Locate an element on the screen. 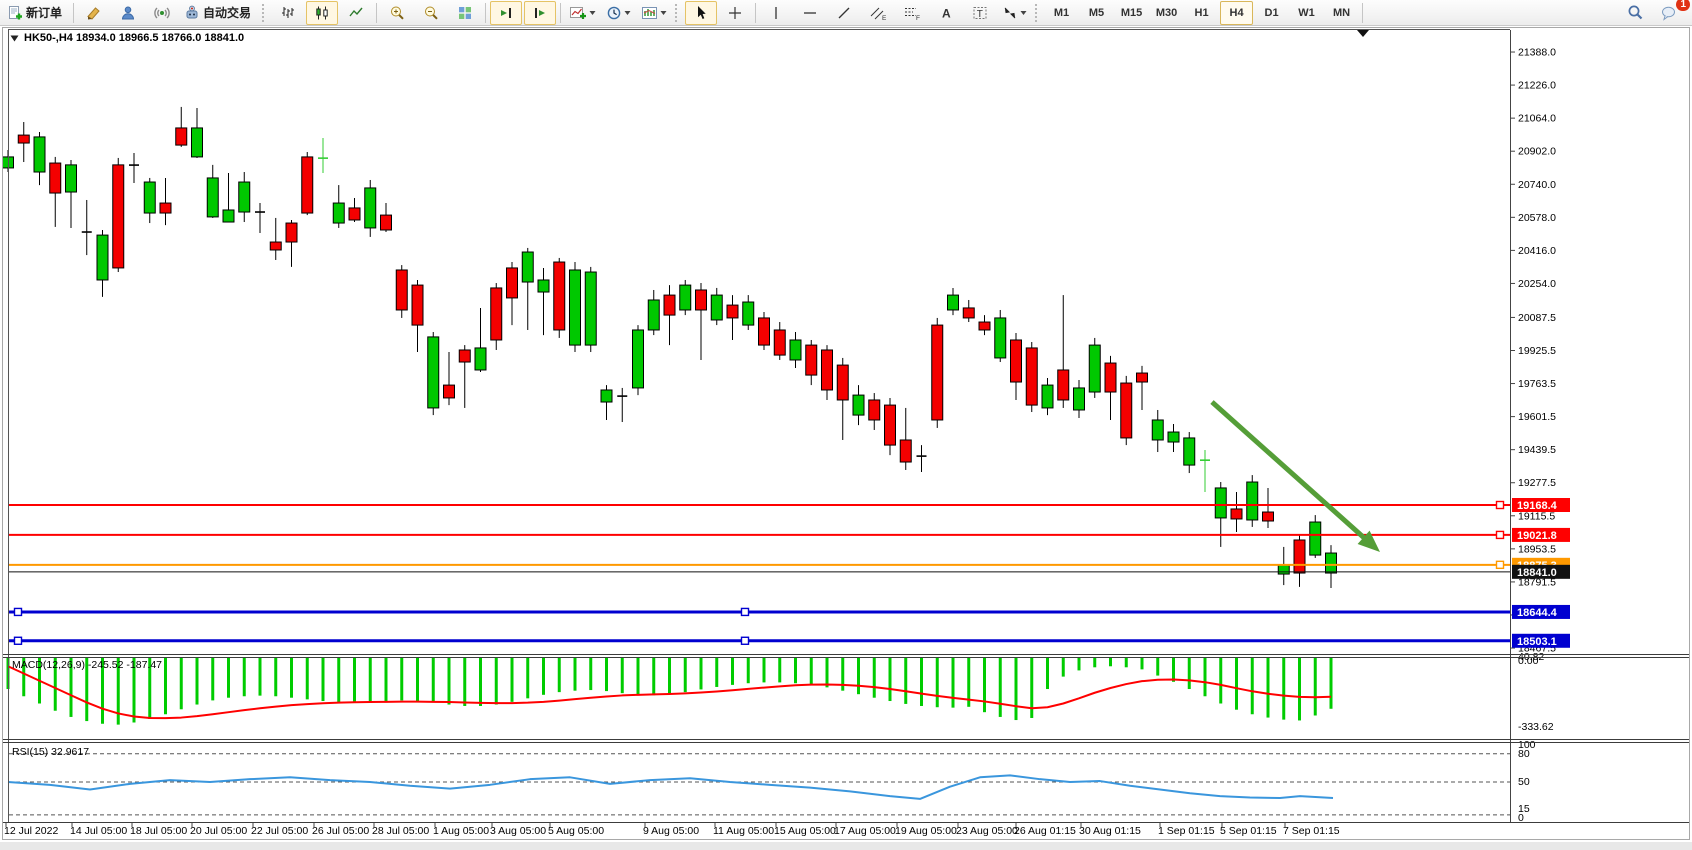 The width and height of the screenshot is (1692, 850). text-label-button: T is located at coordinates (980, 13).